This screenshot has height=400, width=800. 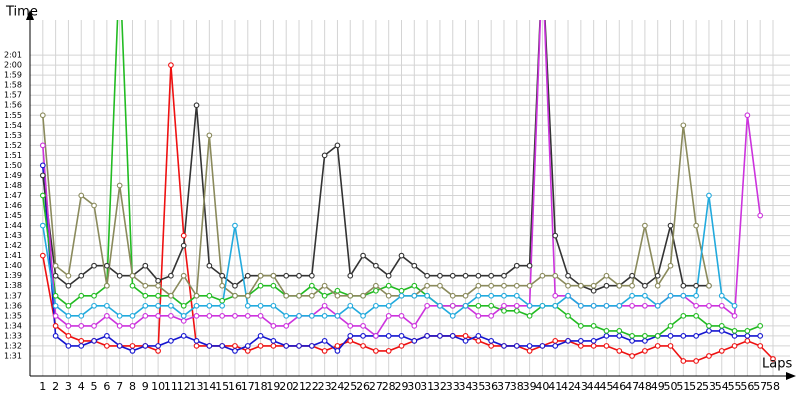 I want to click on x-tick-label: 13, so click(x=197, y=386).